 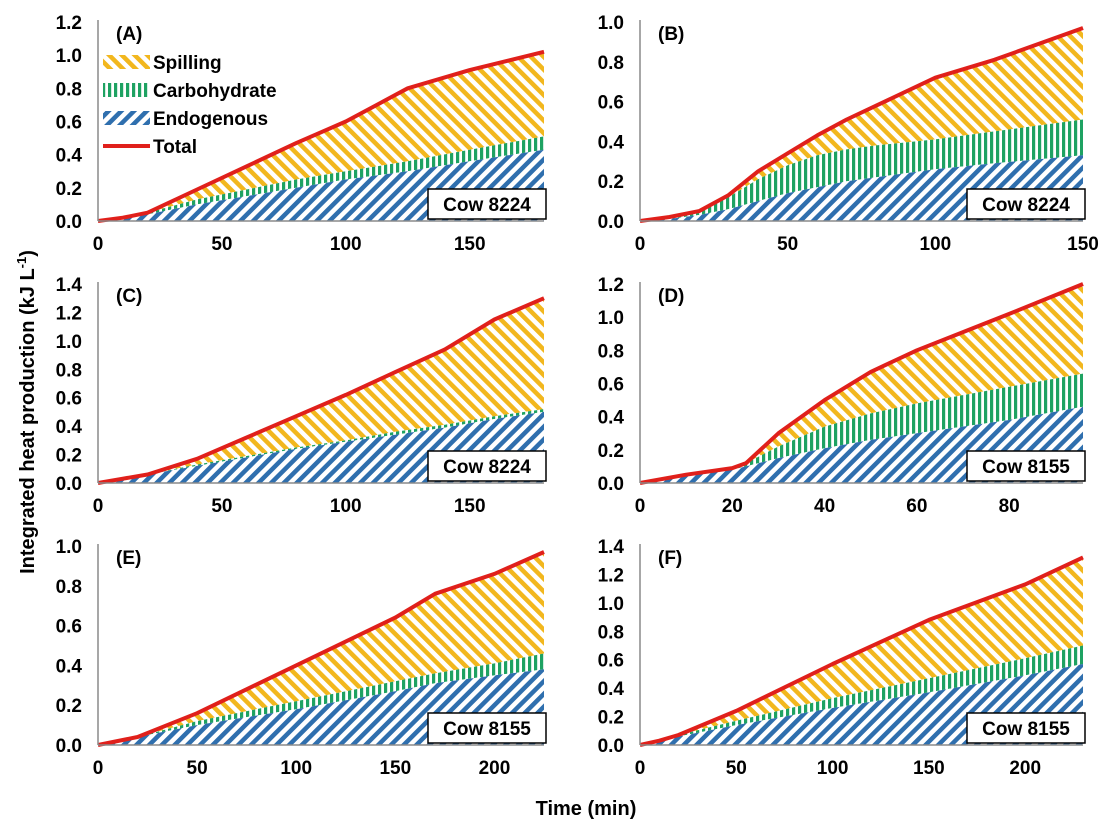 What do you see at coordinates (98, 506) in the screenshot?
I see `panel-c-xtick-label: 0` at bounding box center [98, 506].